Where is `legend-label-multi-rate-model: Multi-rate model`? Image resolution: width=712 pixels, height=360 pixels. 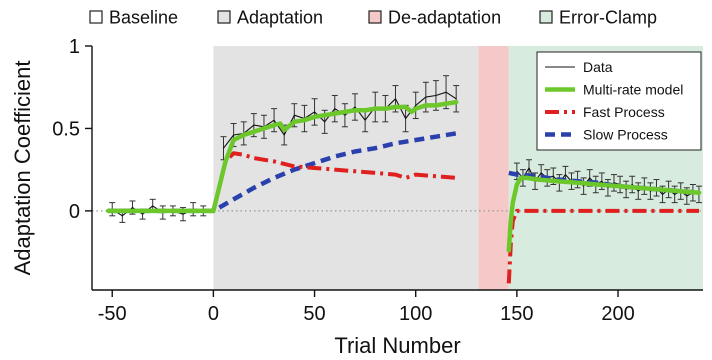
legend-label-multi-rate-model: Multi-rate model is located at coordinates (633, 90).